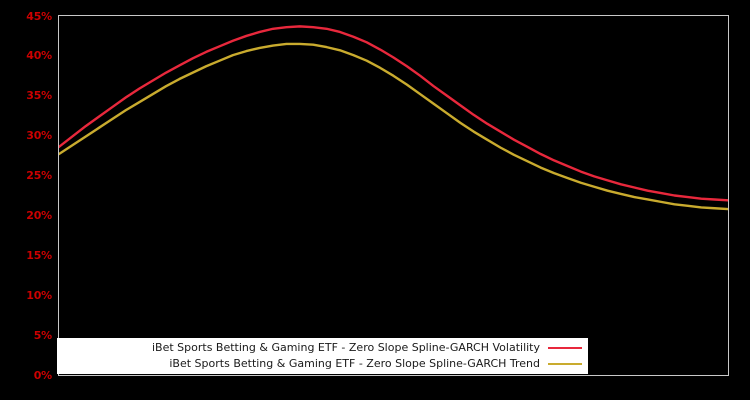  I want to click on y-axis: 45% 40% 35% 30% 25% 20% 15% 10% 5% 0%, so click(26, 200).